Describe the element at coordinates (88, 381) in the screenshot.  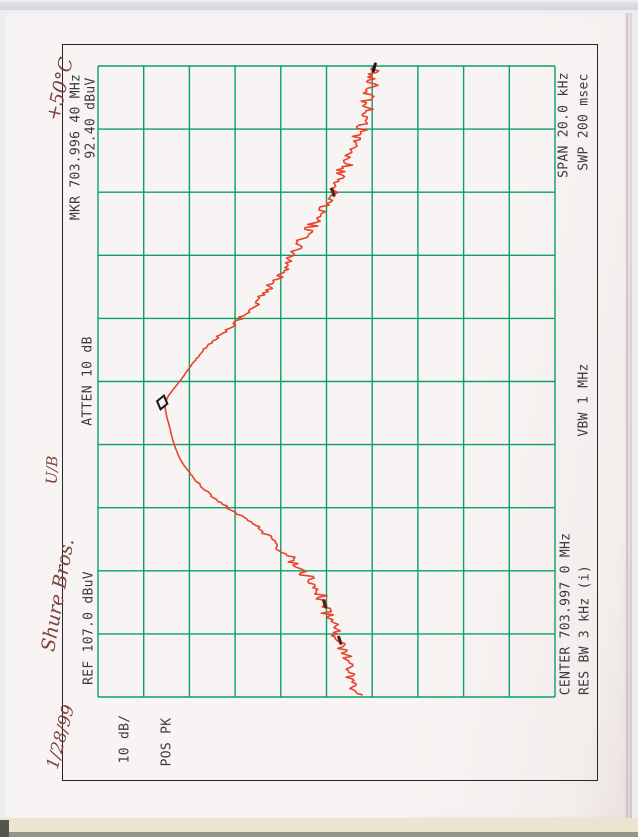
I see `atten-label: ATTEN 10 dB` at that location.